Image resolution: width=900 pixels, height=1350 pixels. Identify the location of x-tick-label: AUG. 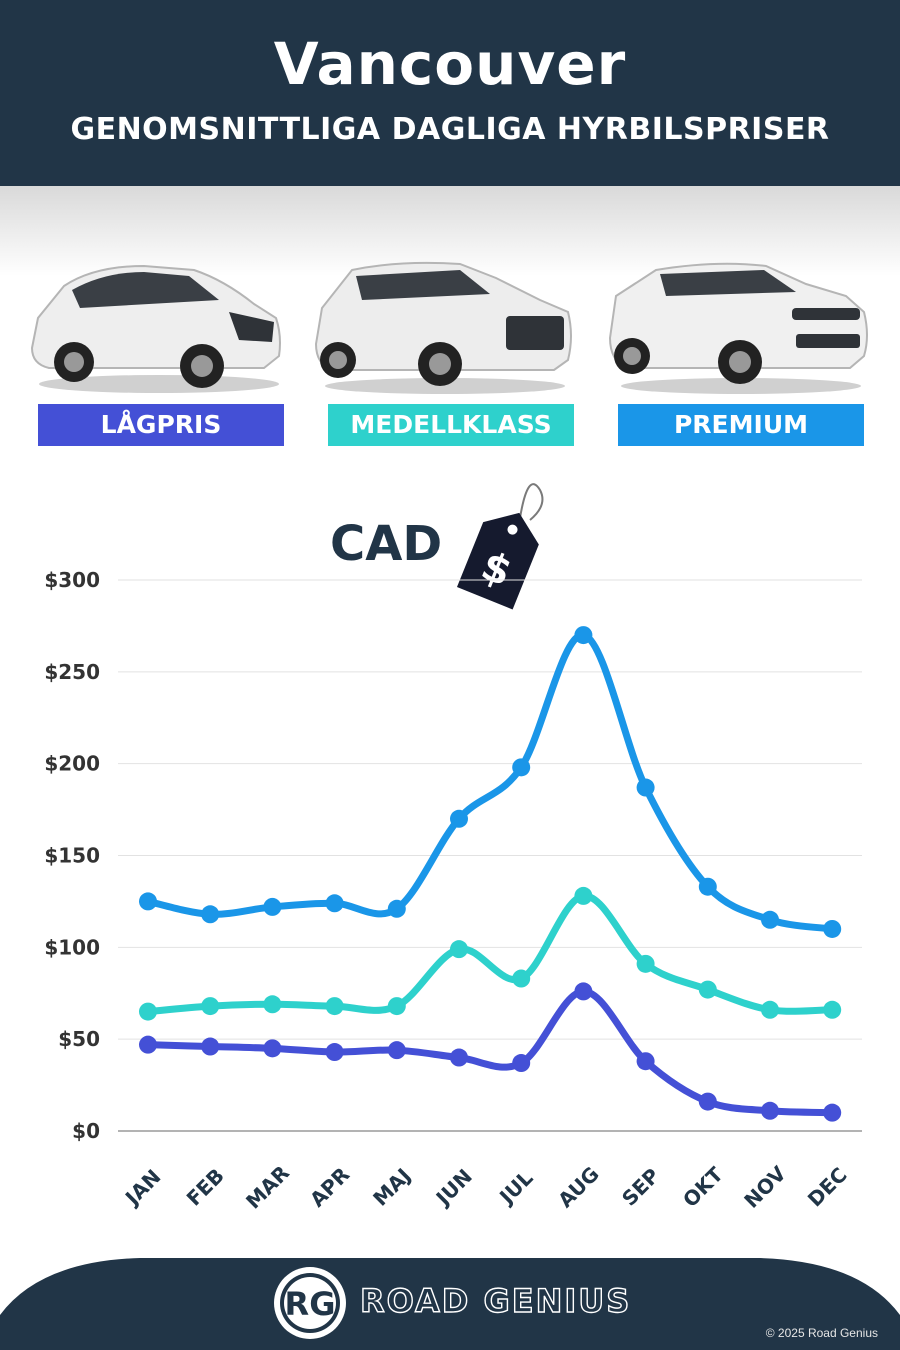
(578, 1187).